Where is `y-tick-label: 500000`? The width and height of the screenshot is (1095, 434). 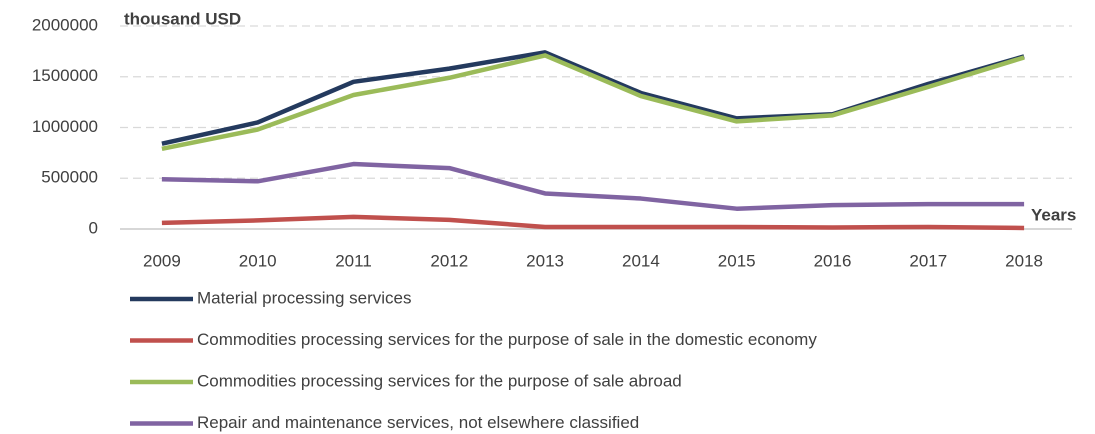
y-tick-label: 500000 is located at coordinates (69, 177).